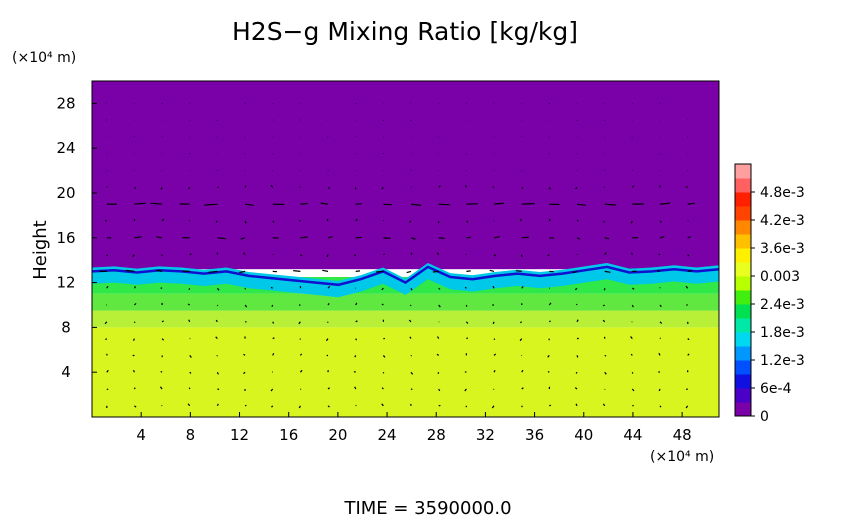  Describe the element at coordinates (337, 435) in the screenshot. I see `x-tick-label: 20` at that location.